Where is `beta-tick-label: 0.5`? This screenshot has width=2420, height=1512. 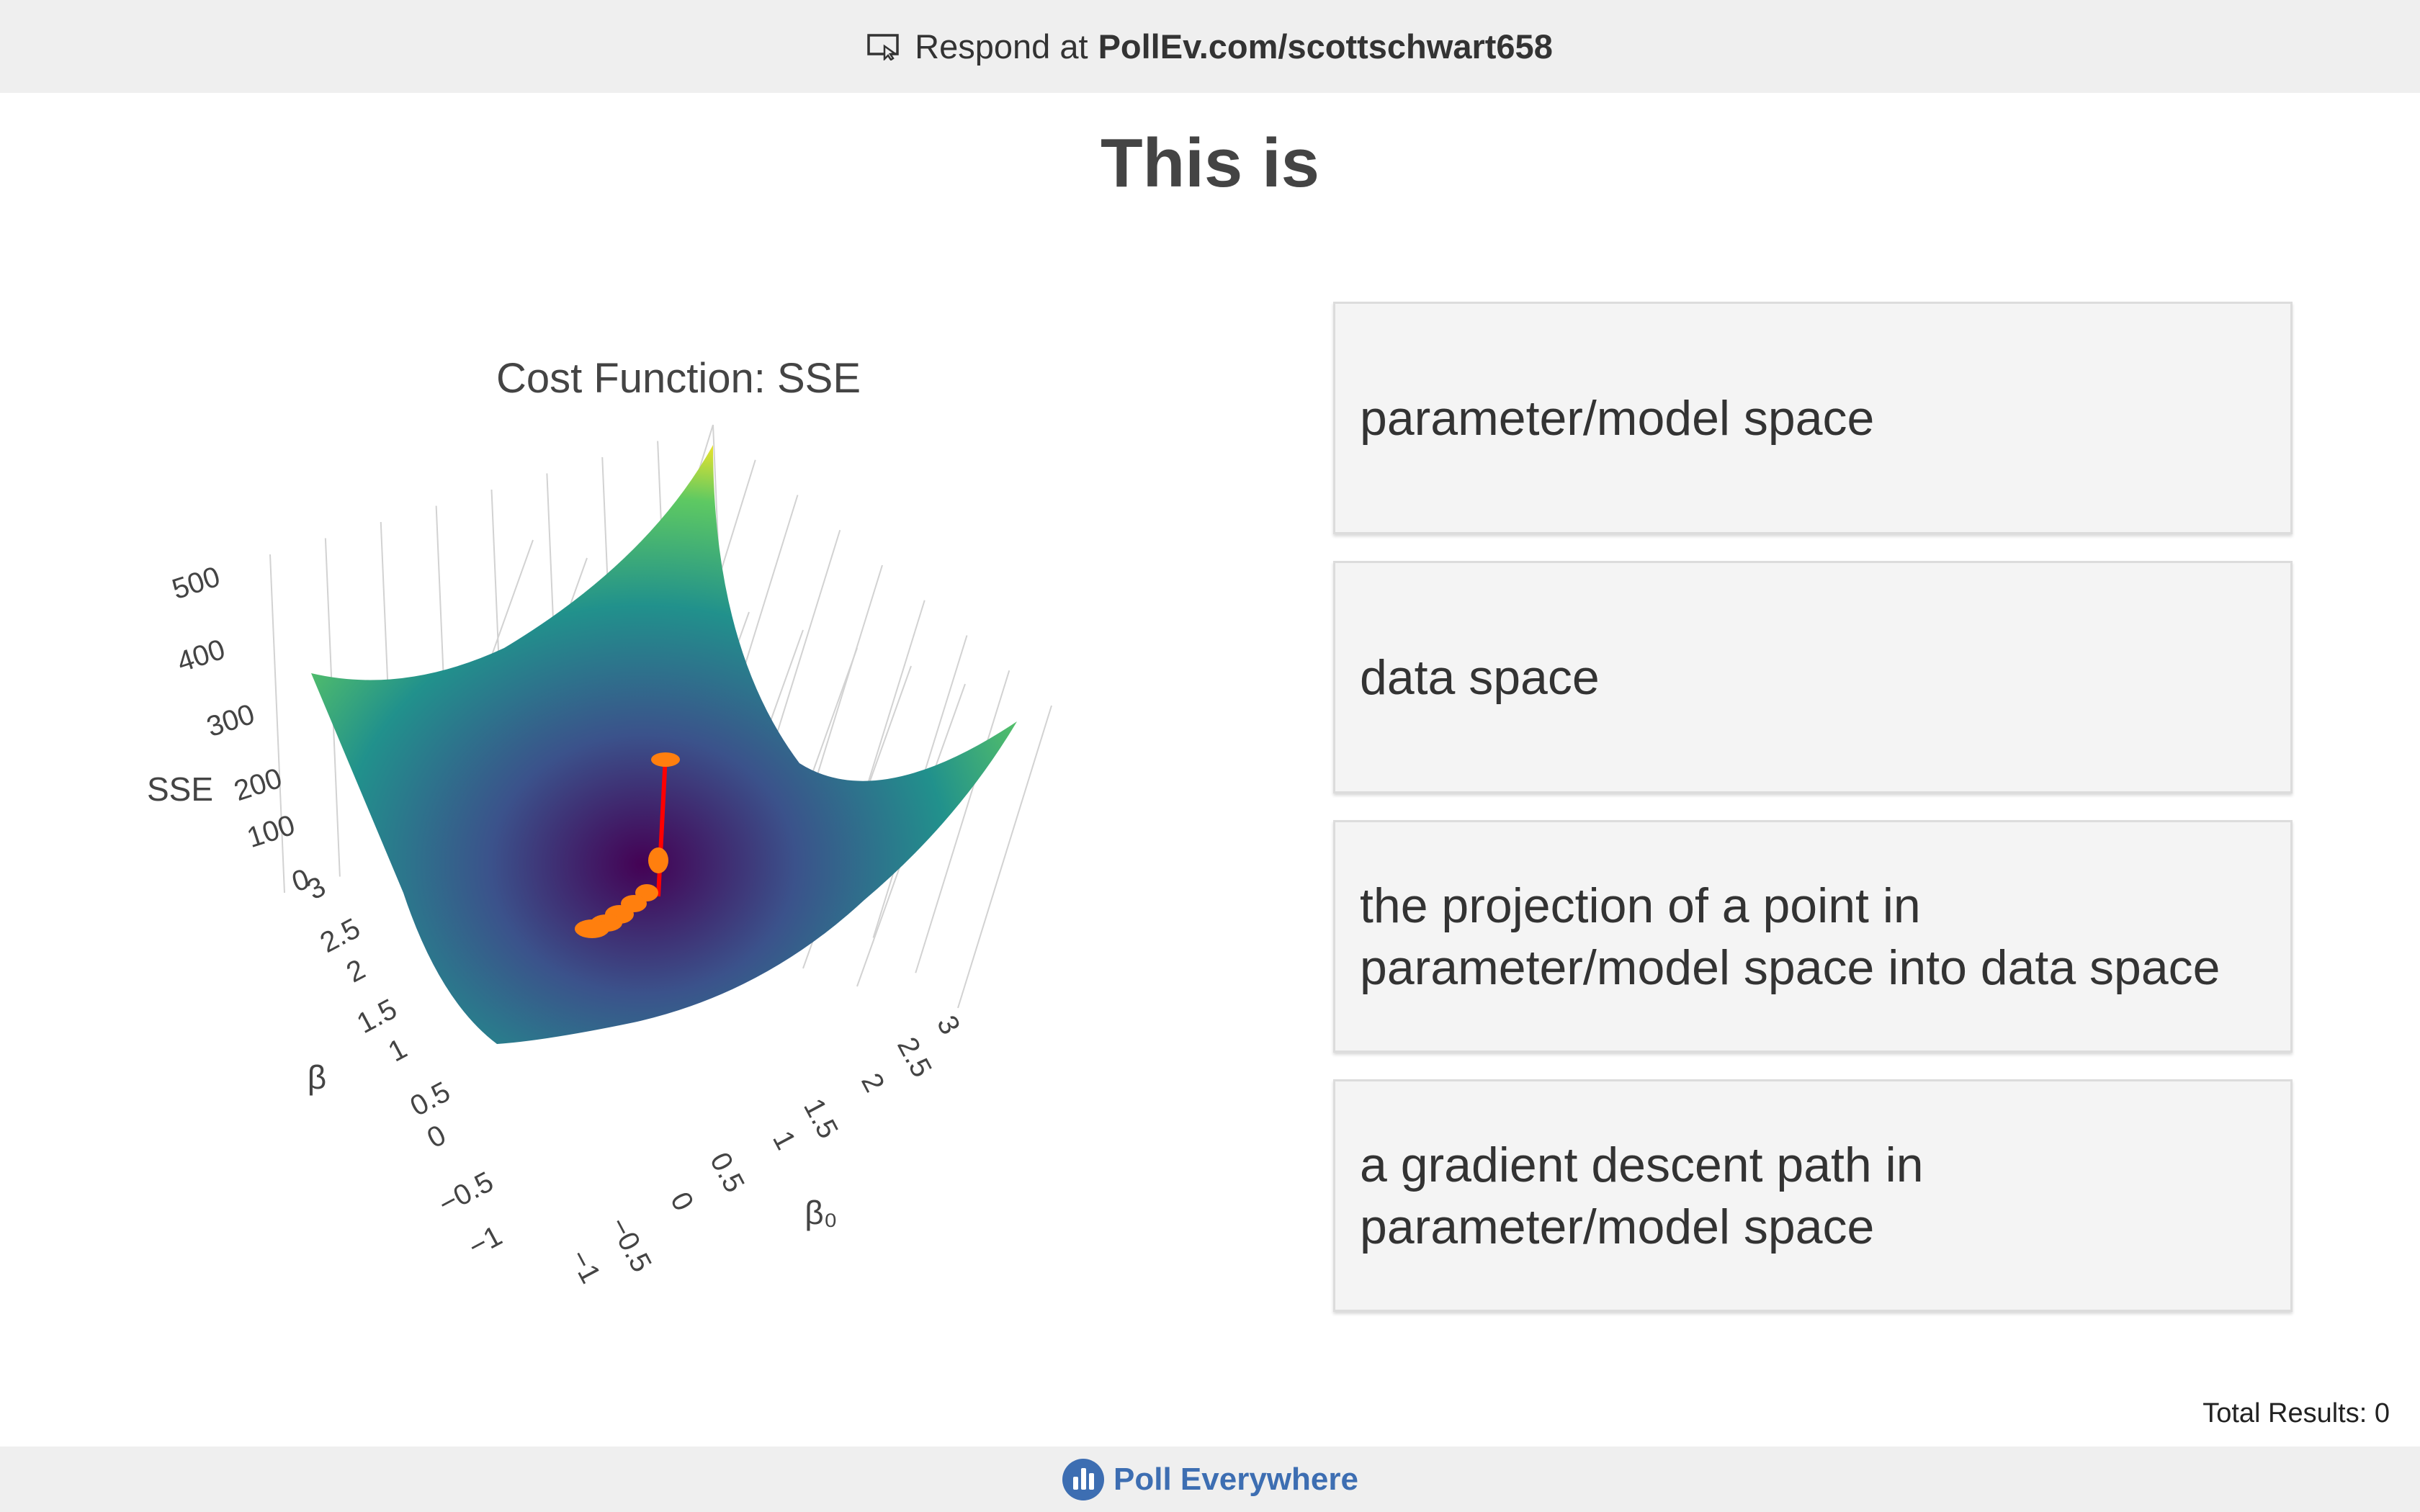 beta-tick-label: 0.5 is located at coordinates (430, 1099).